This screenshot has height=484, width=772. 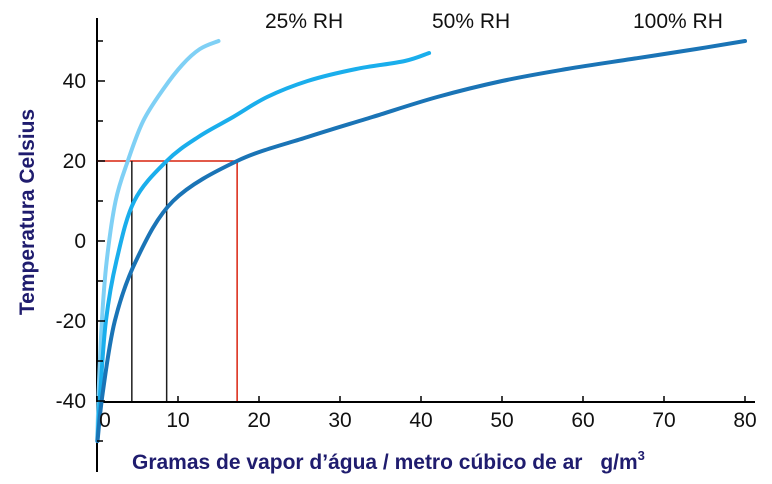 What do you see at coordinates (71, 401) in the screenshot?
I see `y-tick-label: -40` at bounding box center [71, 401].